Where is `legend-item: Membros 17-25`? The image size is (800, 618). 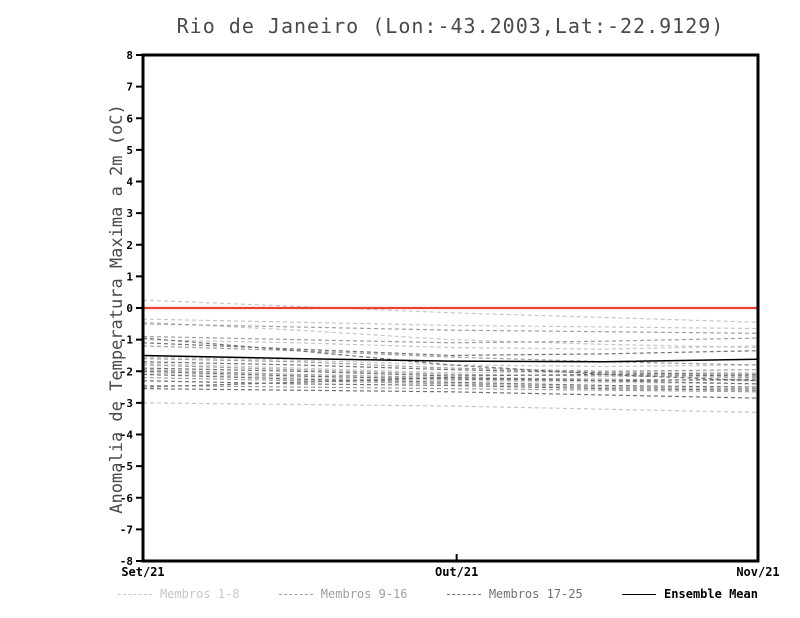 legend-item: Membros 17-25 is located at coordinates (514, 594).